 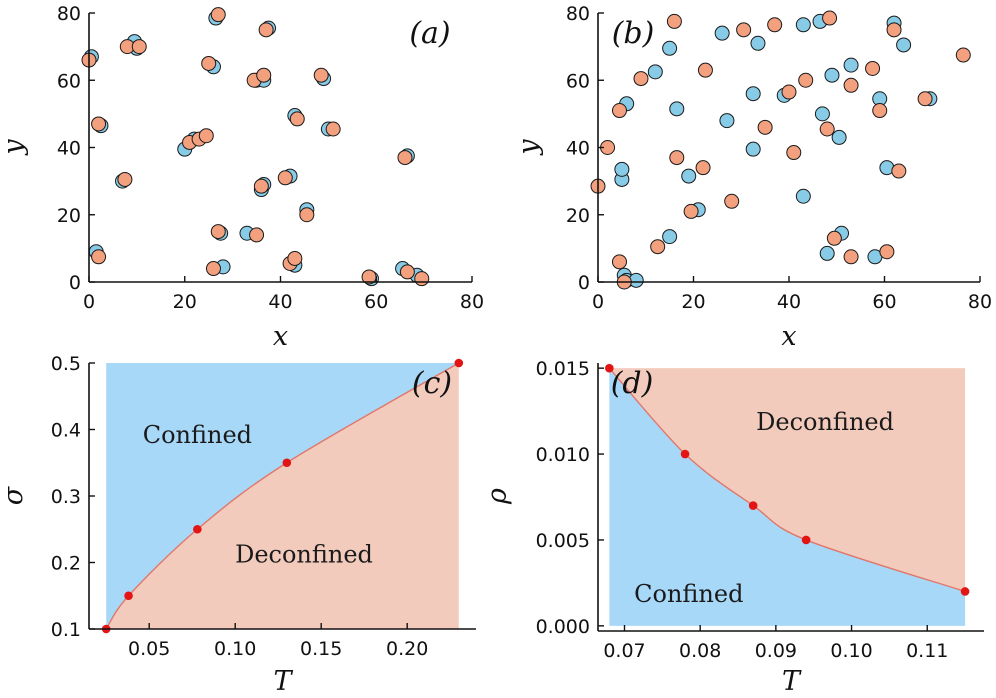 What do you see at coordinates (407, 649) in the screenshot?
I see `x-tick-label: 0.20` at bounding box center [407, 649].